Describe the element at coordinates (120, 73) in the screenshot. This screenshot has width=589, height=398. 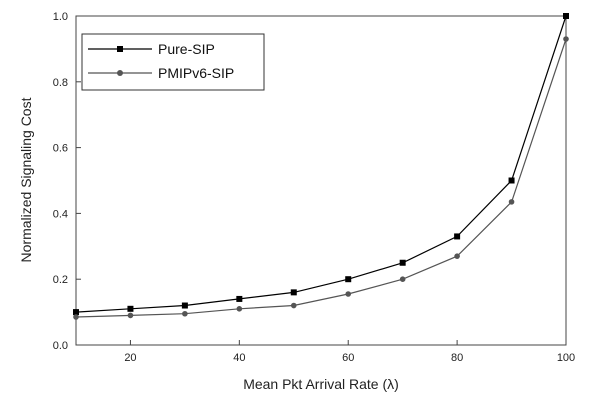
I see `legend-marker-pmipv6-sip` at that location.